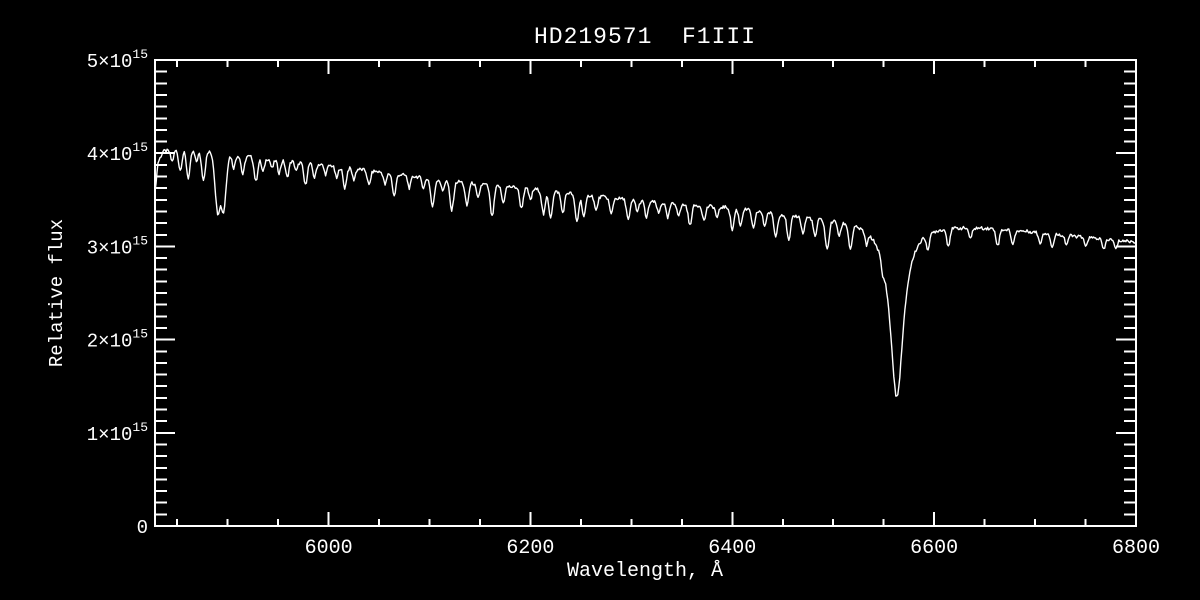 The width and height of the screenshot is (1200, 600). Describe the element at coordinates (142, 528) in the screenshot. I see `y-tick-label: 0` at that location.